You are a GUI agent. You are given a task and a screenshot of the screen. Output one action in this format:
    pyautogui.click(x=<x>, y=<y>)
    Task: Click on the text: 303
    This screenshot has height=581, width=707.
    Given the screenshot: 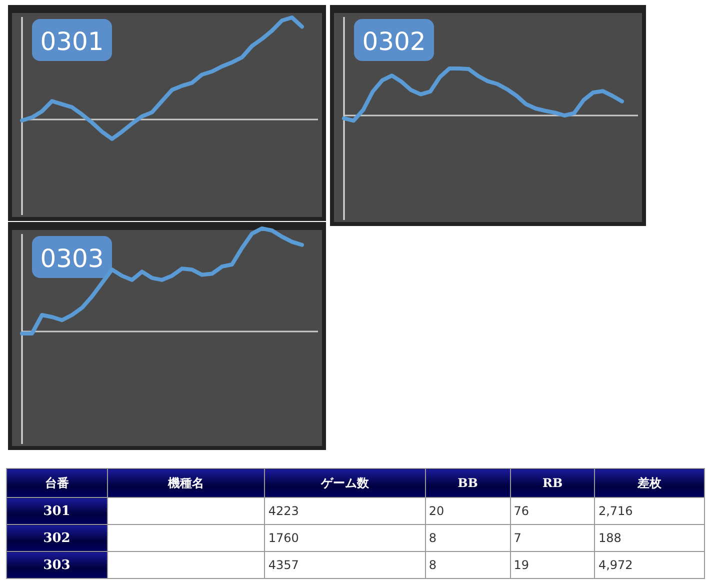 What is the action you would take?
    pyautogui.click(x=56, y=565)
    